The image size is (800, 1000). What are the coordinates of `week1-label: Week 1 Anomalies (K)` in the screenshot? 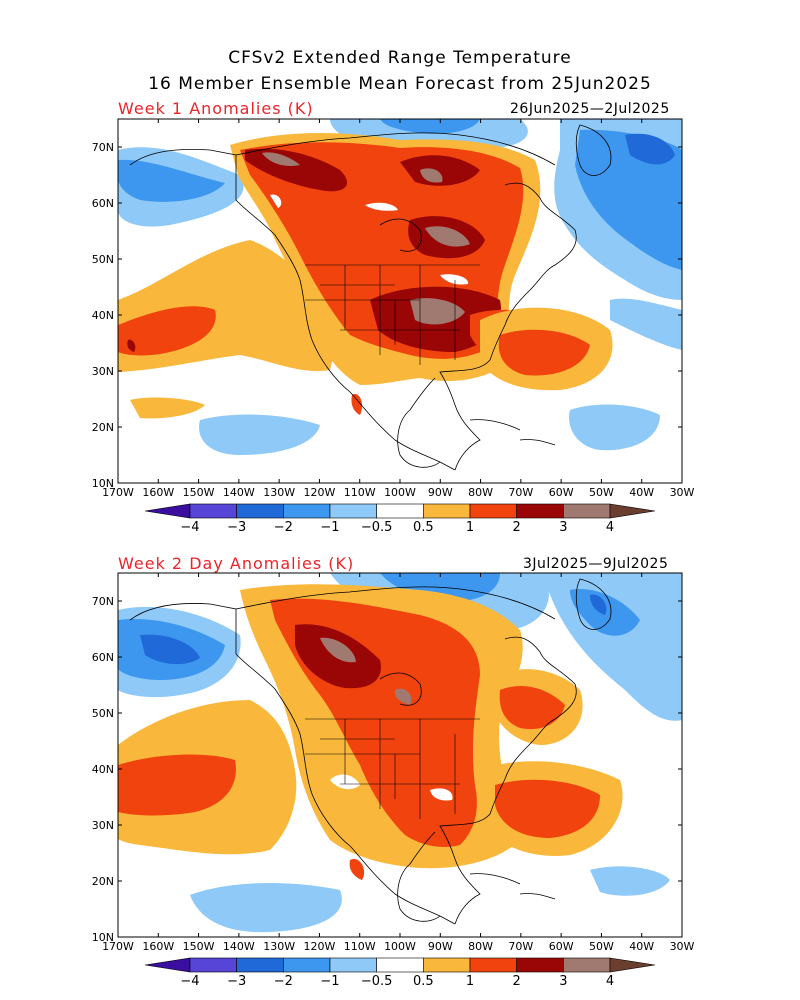 It's located at (216, 108).